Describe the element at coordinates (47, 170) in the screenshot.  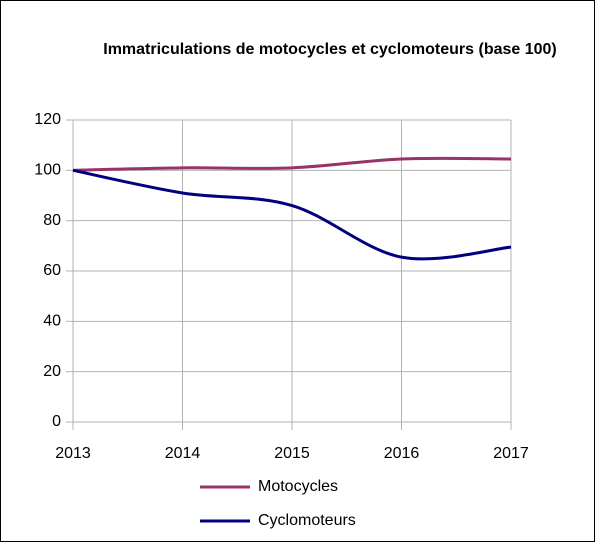
I see `y-tick-label: 100` at that location.